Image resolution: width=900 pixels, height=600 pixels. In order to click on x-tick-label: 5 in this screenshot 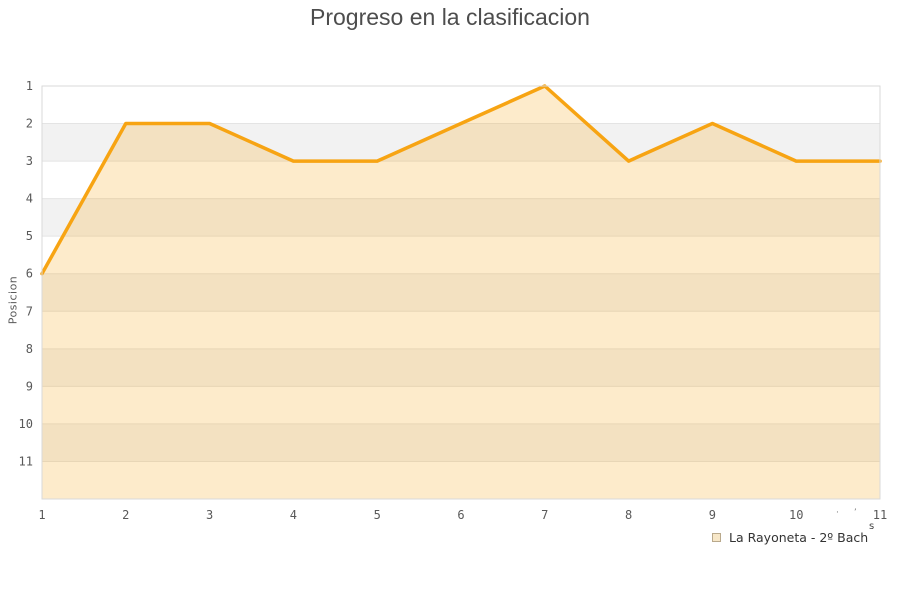, I will do `click(377, 515)`.